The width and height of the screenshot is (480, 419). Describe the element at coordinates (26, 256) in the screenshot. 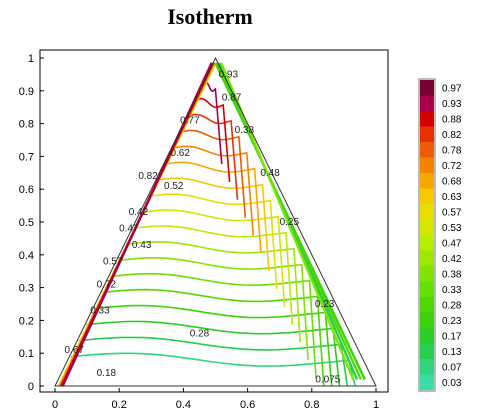

I see `y-tick-label: 0.4` at that location.